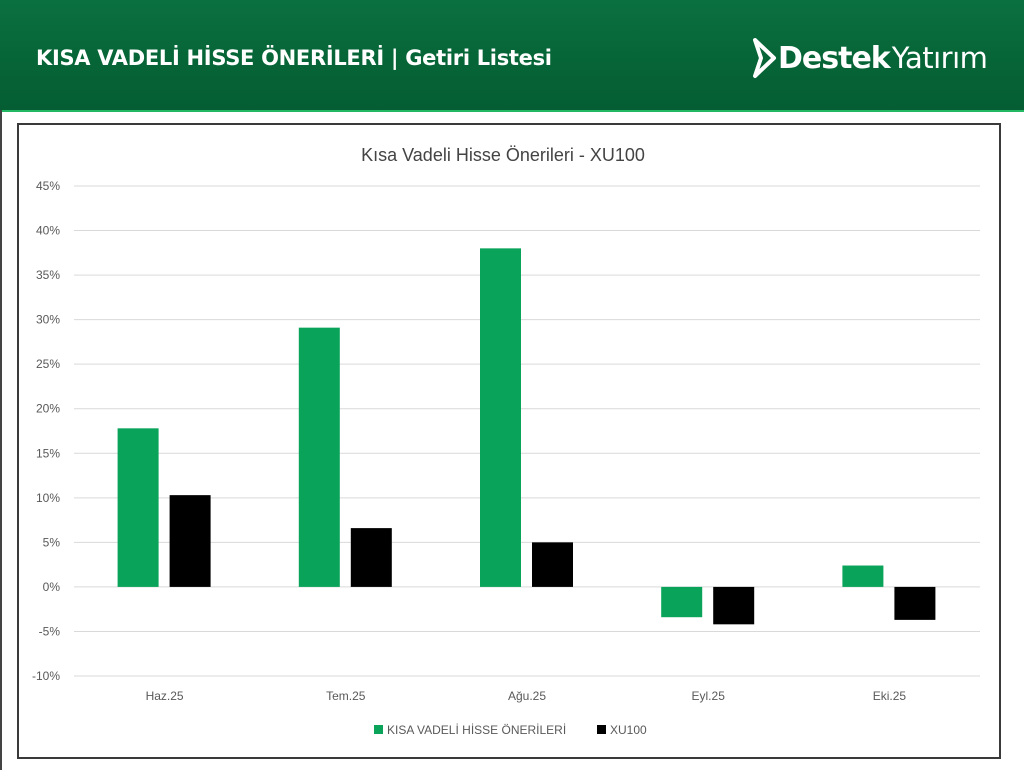 Image resolution: width=1024 pixels, height=770 pixels. What do you see at coordinates (939, 58) in the screenshot?
I see `logo-yatirim: Yatırım` at bounding box center [939, 58].